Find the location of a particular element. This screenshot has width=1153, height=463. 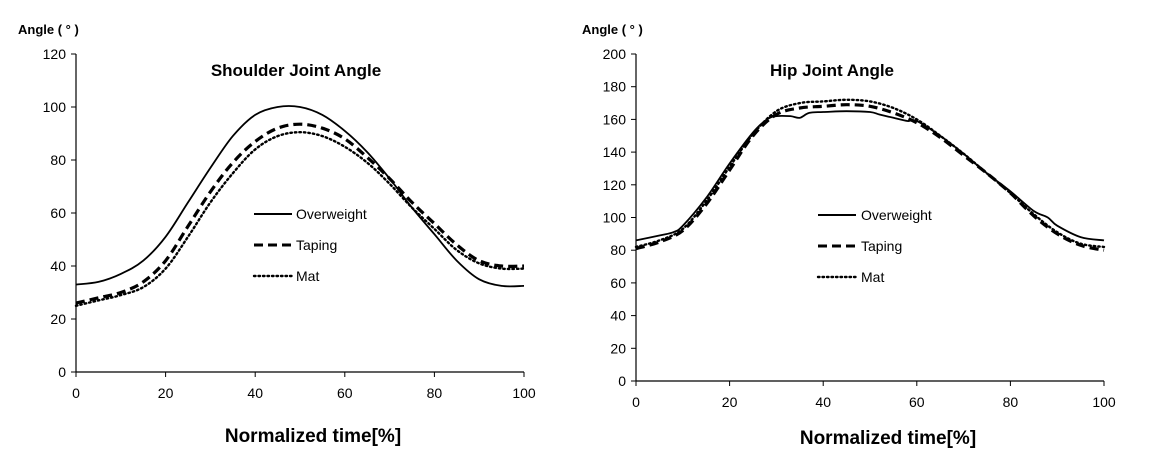

y-ticks: 0 20 40 60 80 100 120 is located at coordinates (59, 213).